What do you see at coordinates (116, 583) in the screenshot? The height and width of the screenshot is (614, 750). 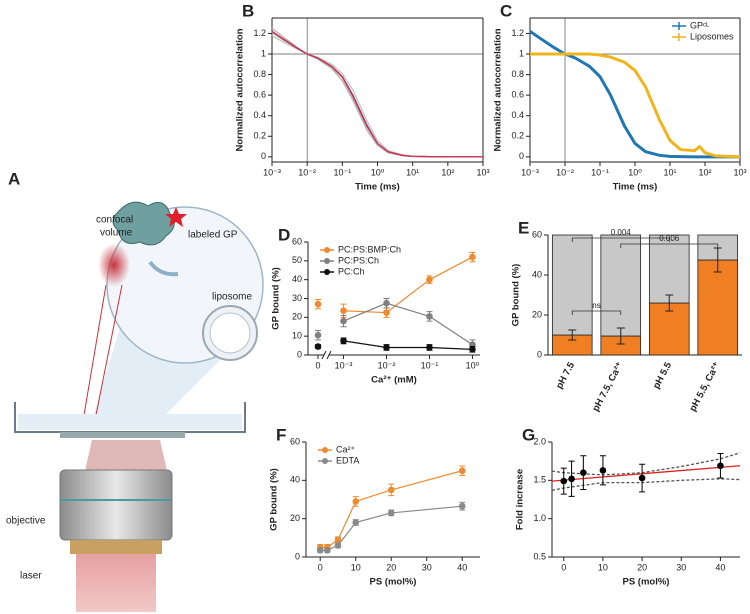 I see `laser-beam` at bounding box center [116, 583].